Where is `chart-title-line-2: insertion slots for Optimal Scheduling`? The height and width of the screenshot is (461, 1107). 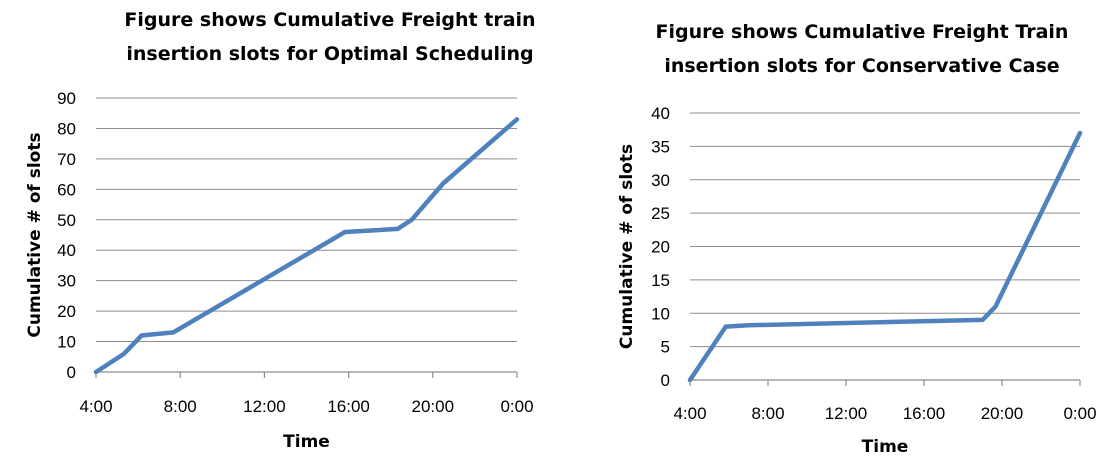
chart-title-line-2: insertion slots for Optimal Scheduling is located at coordinates (329, 54).